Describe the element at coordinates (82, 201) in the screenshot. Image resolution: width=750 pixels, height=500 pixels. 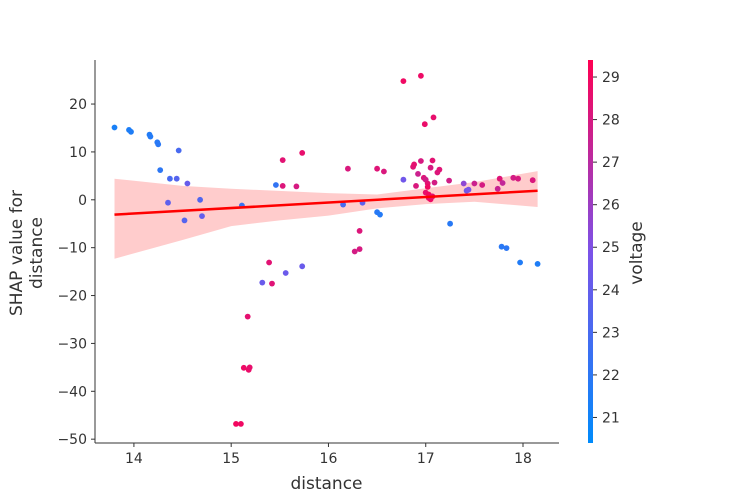
I see `y-tick-label: 0` at that location.